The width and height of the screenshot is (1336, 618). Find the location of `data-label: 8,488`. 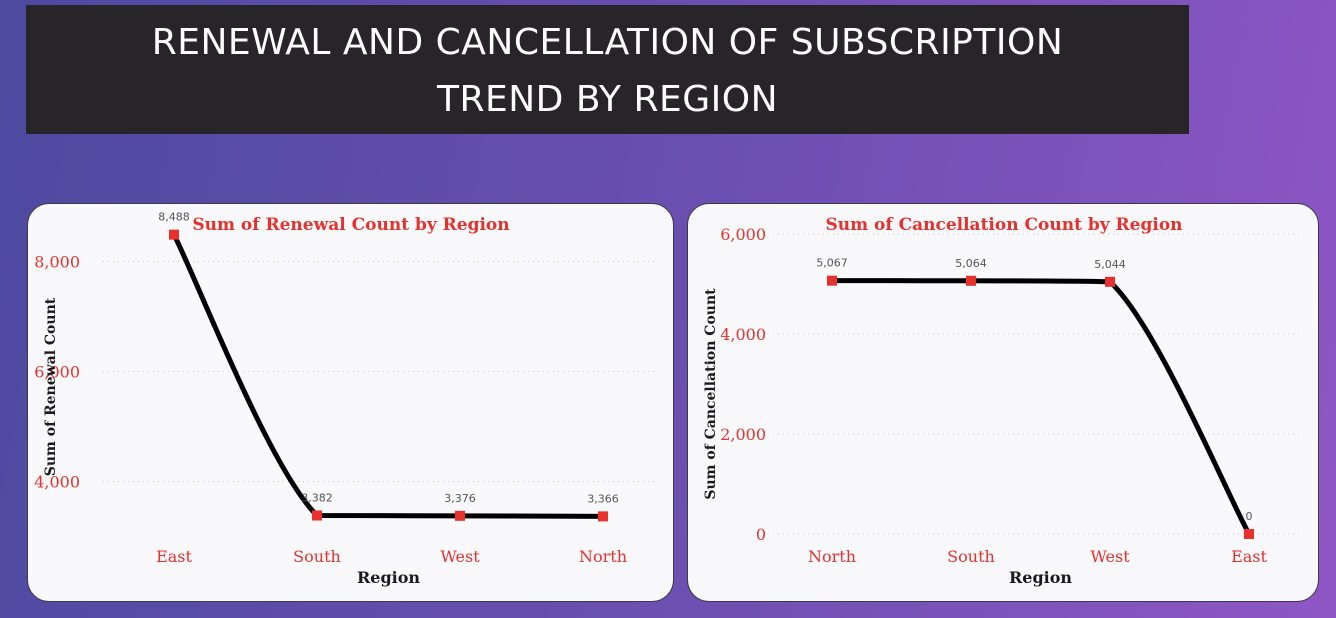

data-label: 8,488 is located at coordinates (174, 217).